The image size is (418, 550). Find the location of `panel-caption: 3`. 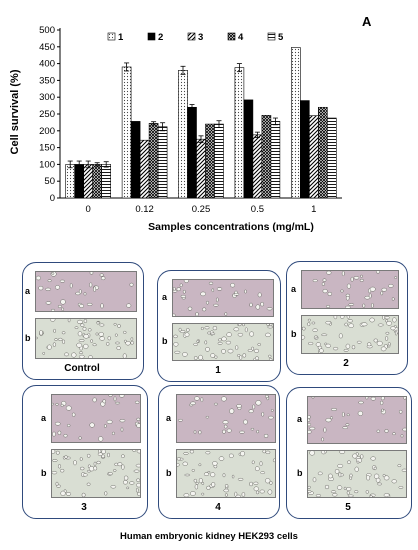

panel-caption: 3 is located at coordinates (84, 507).